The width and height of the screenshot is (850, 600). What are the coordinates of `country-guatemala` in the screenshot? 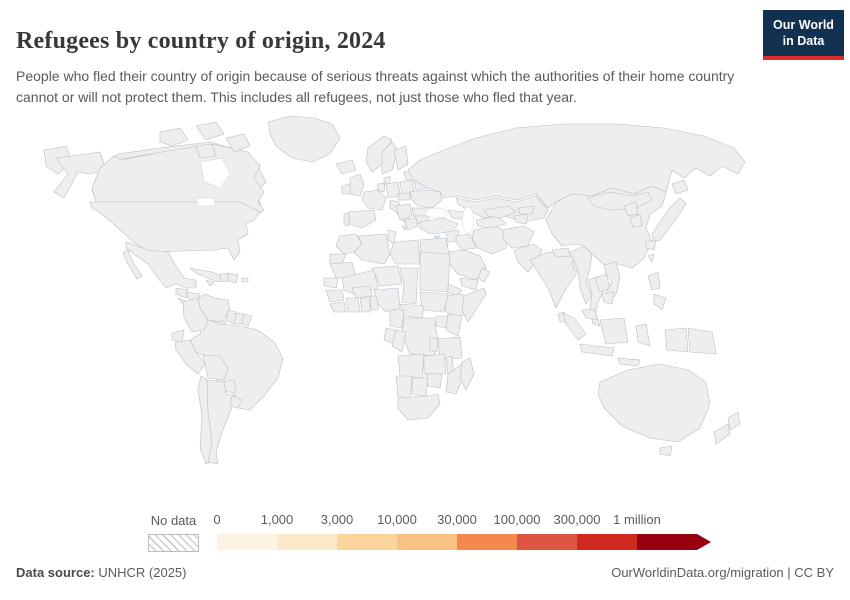 It's located at (182, 293).